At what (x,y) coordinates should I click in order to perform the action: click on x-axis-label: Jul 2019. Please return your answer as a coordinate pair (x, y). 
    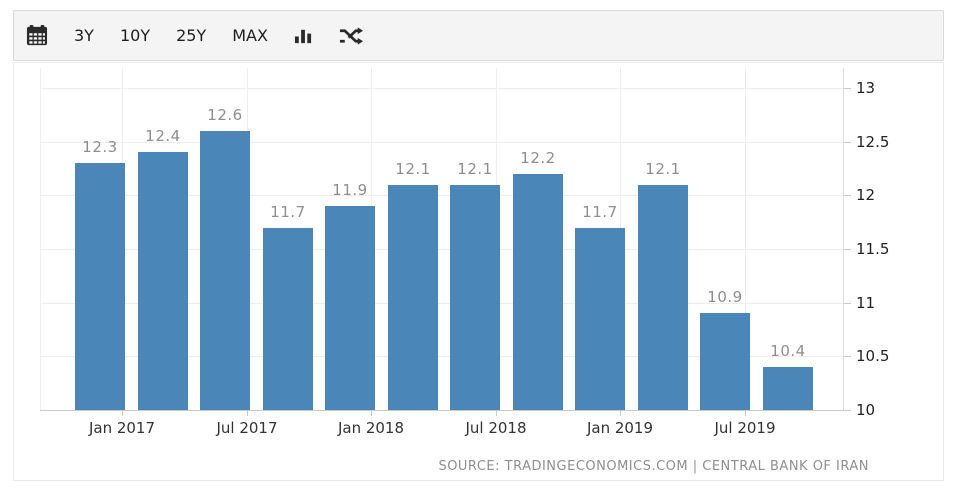
    Looking at the image, I should click on (745, 428).